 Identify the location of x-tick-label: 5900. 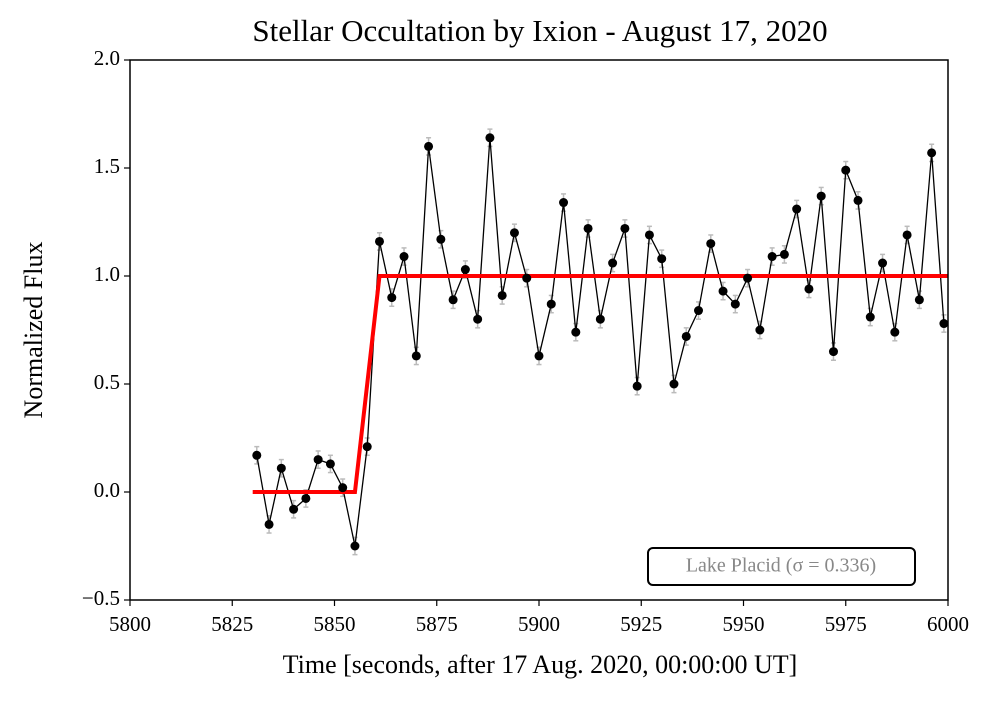
(539, 624).